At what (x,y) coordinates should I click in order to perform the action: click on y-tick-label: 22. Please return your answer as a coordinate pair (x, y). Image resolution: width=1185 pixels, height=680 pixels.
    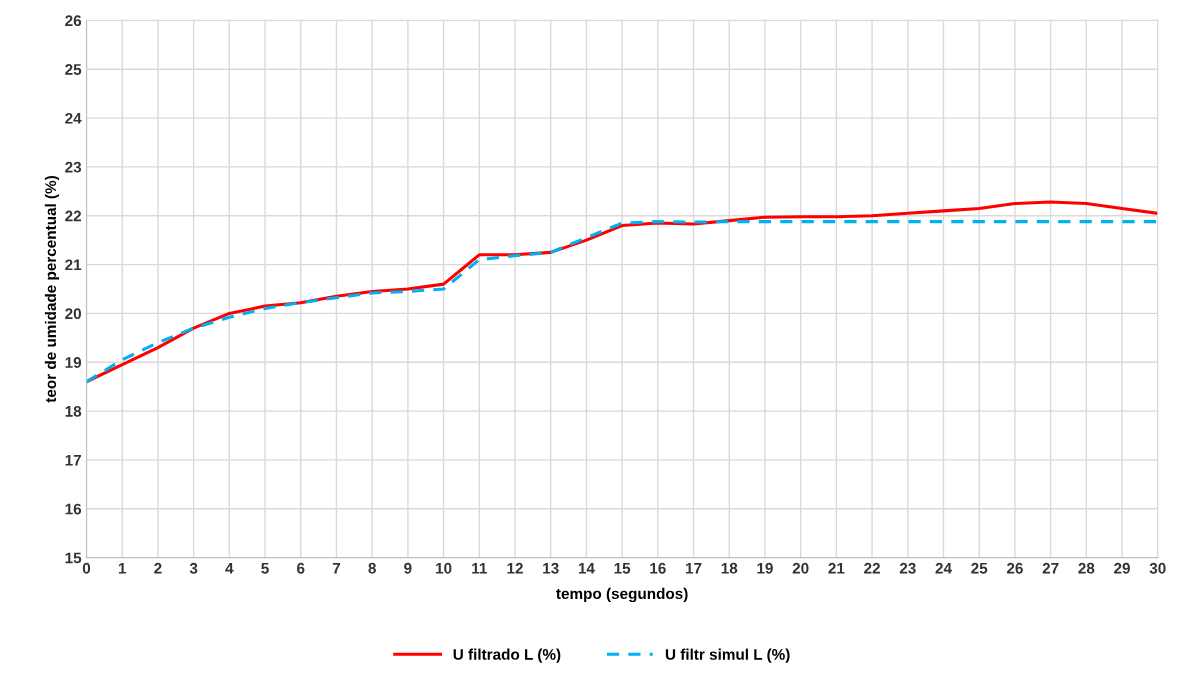
    Looking at the image, I should click on (73, 216).